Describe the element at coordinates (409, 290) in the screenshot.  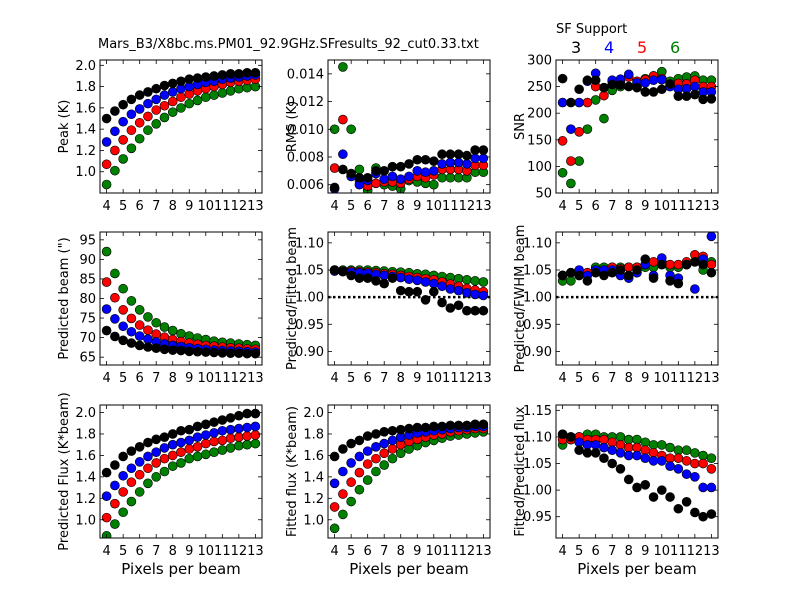
I see `points-predicted_fitted_beam` at that location.